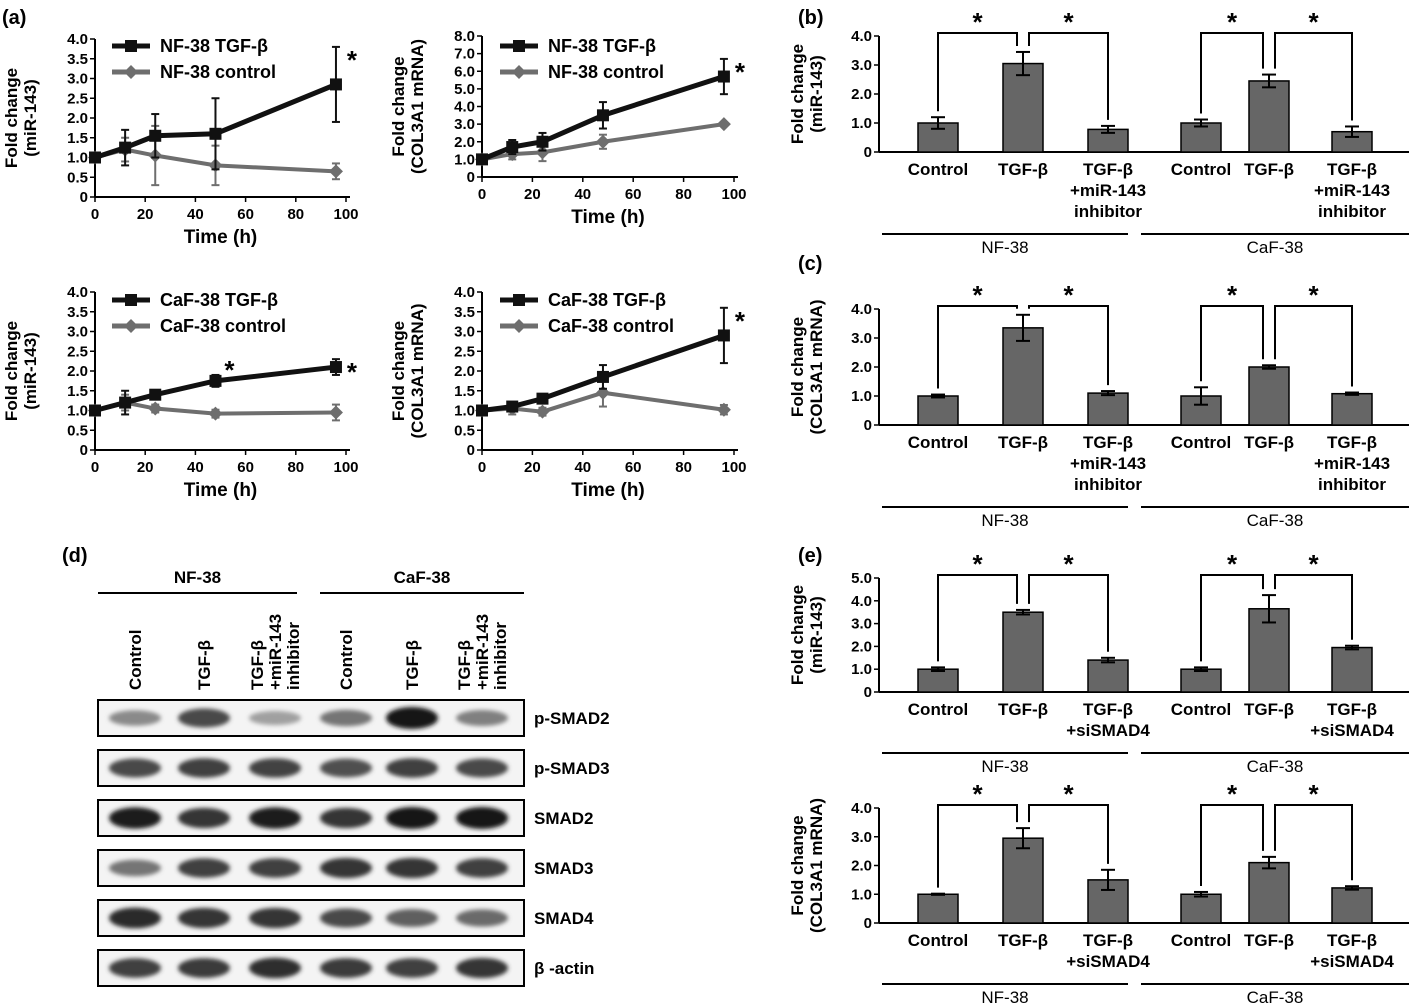 This screenshot has width=1411, height=1005. I want to click on panel-label-d: (d), so click(75, 556).